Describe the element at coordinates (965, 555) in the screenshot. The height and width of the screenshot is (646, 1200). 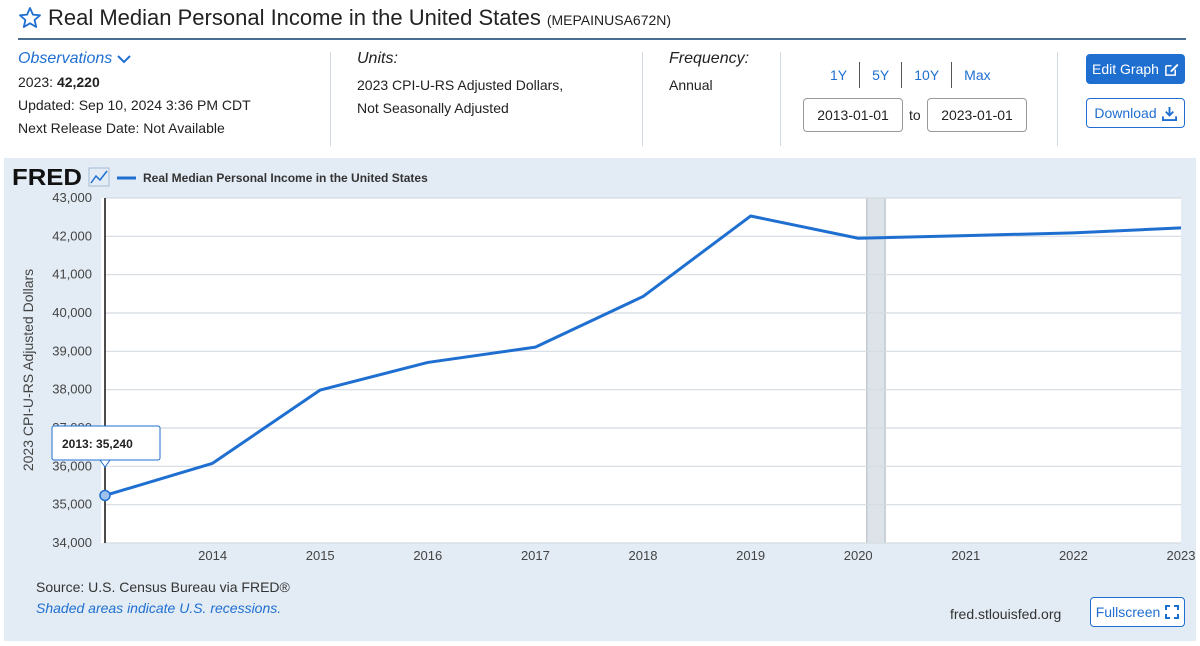
I see `x-tick-label: 2021` at that location.